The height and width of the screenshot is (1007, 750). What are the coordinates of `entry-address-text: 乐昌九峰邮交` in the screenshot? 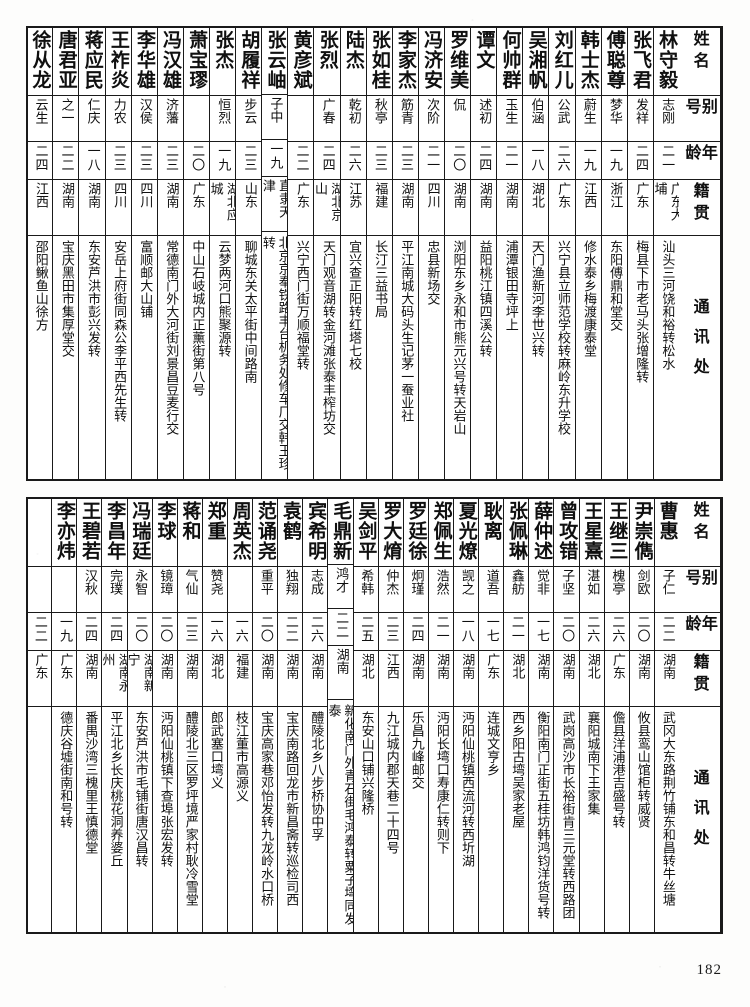 It's located at (416, 750).